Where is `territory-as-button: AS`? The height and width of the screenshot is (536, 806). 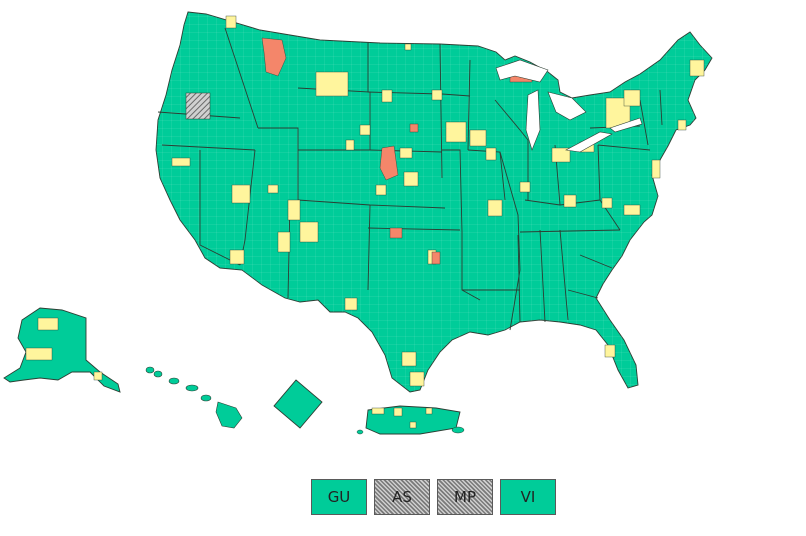
territory-as-button: AS is located at coordinates (402, 497).